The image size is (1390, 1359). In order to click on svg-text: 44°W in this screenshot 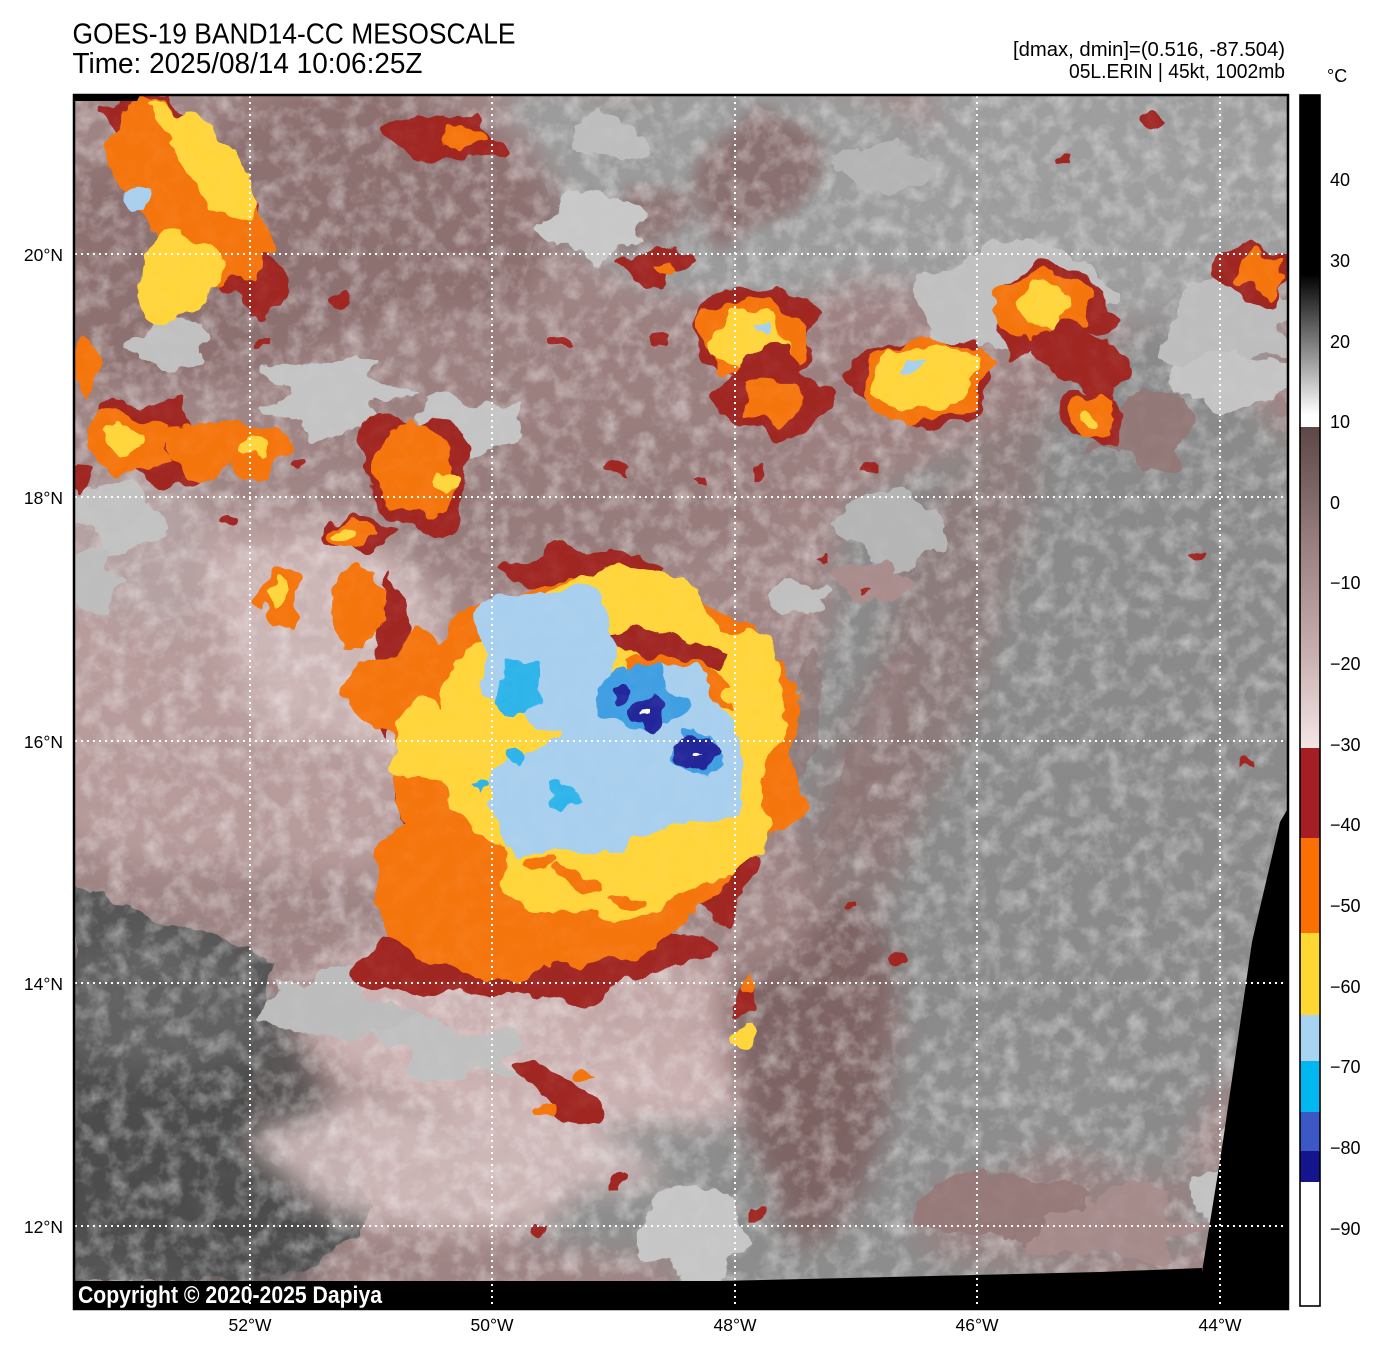, I will do `click(1220, 1325)`.